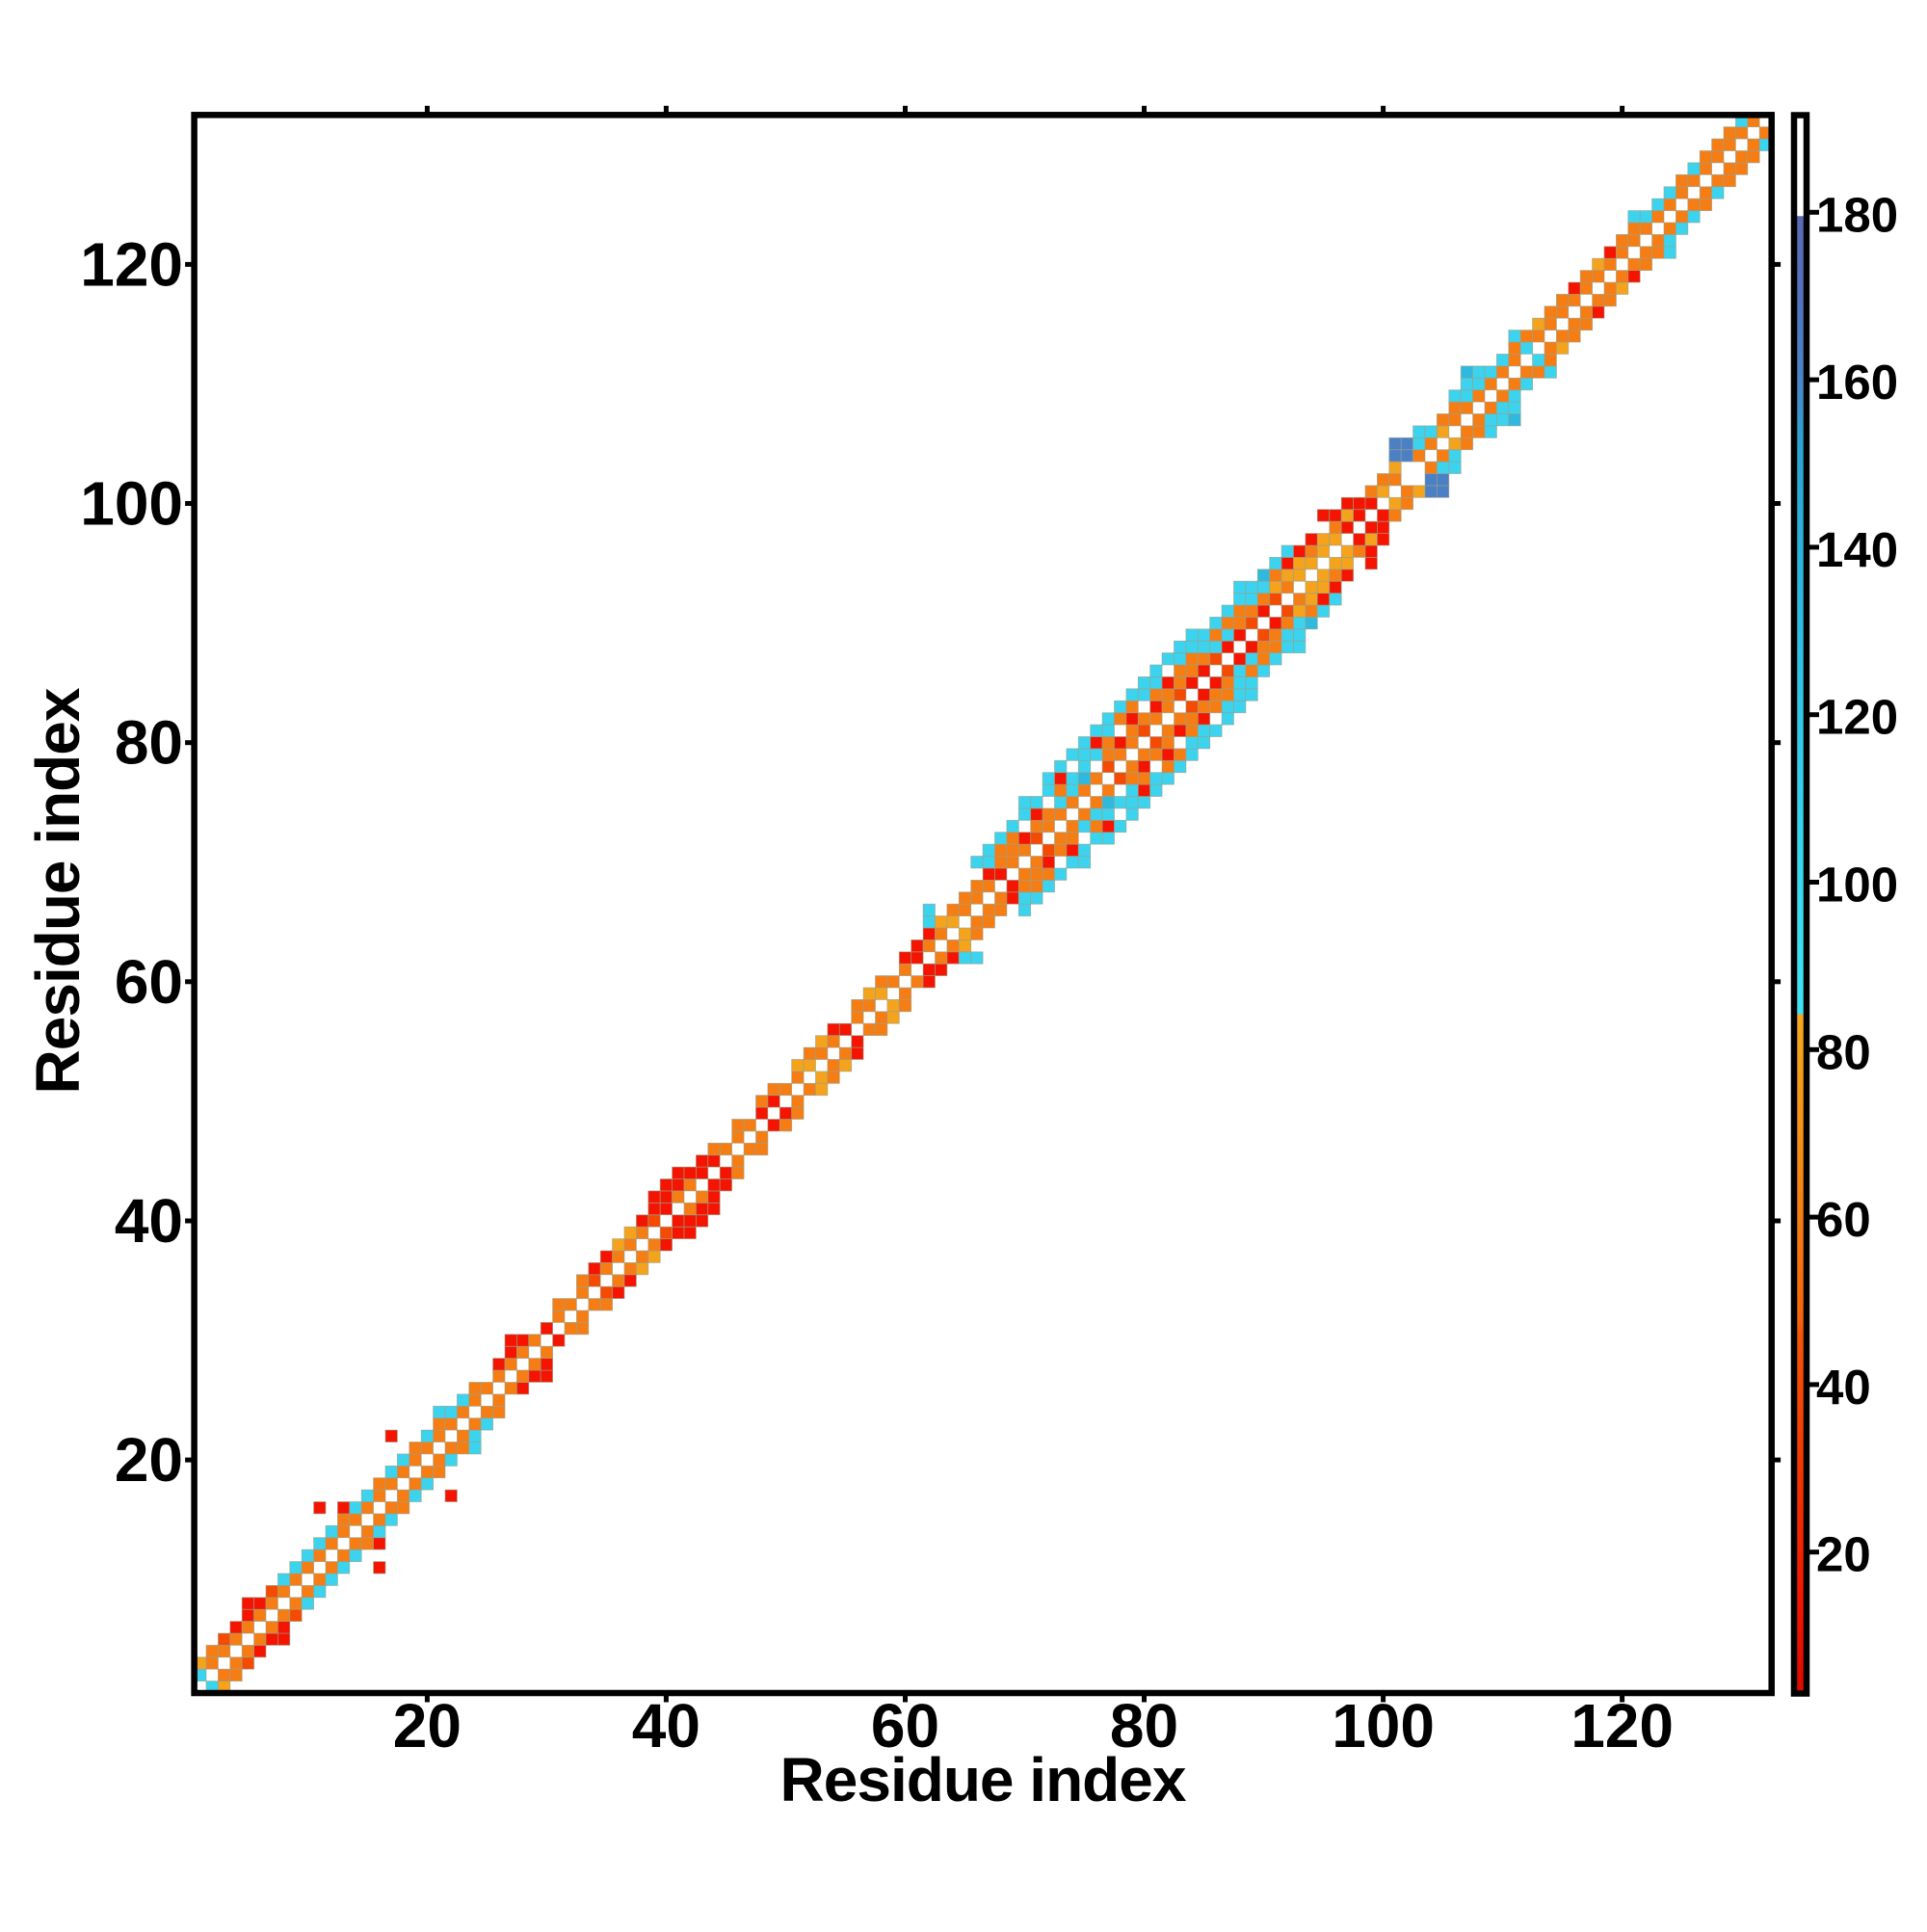 The image size is (1927, 1932). Describe the element at coordinates (1857, 549) in the screenshot. I see `svg-text: 140` at that location.